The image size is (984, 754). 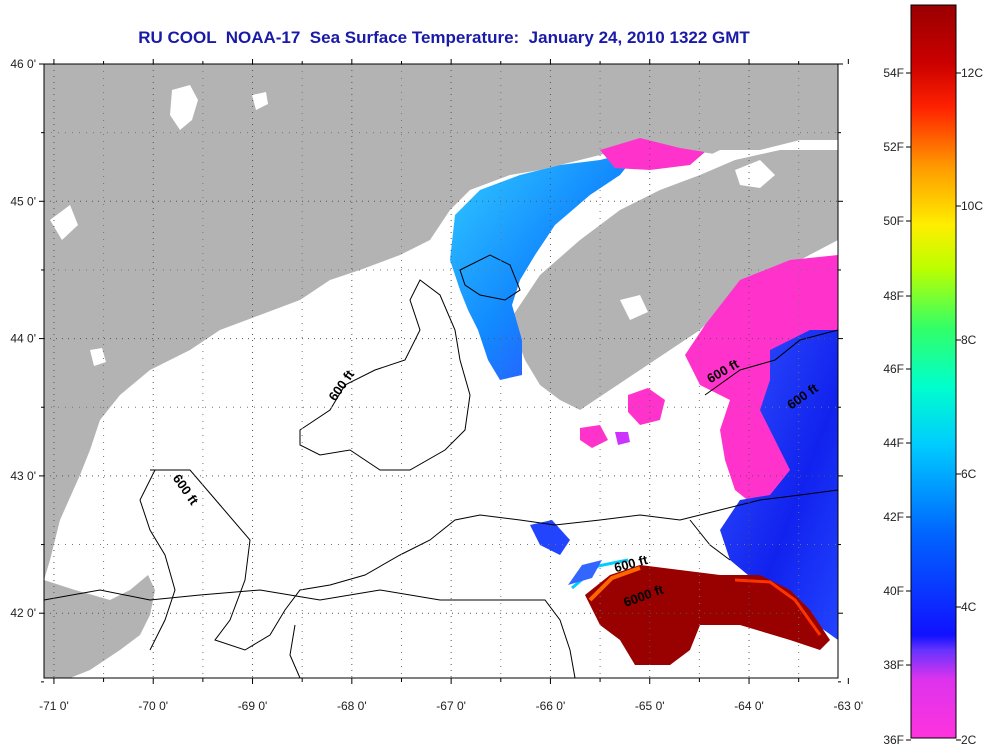 What do you see at coordinates (749, 706) in the screenshot?
I see `lon-tick-label: -64 0'` at bounding box center [749, 706].